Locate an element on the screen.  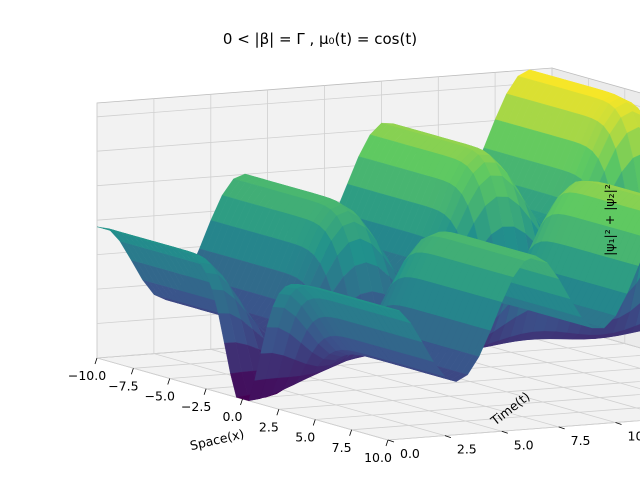
chart-title: 0 < |β| = Γ , μ₀(t) = cos(t) is located at coordinates (320, 39).